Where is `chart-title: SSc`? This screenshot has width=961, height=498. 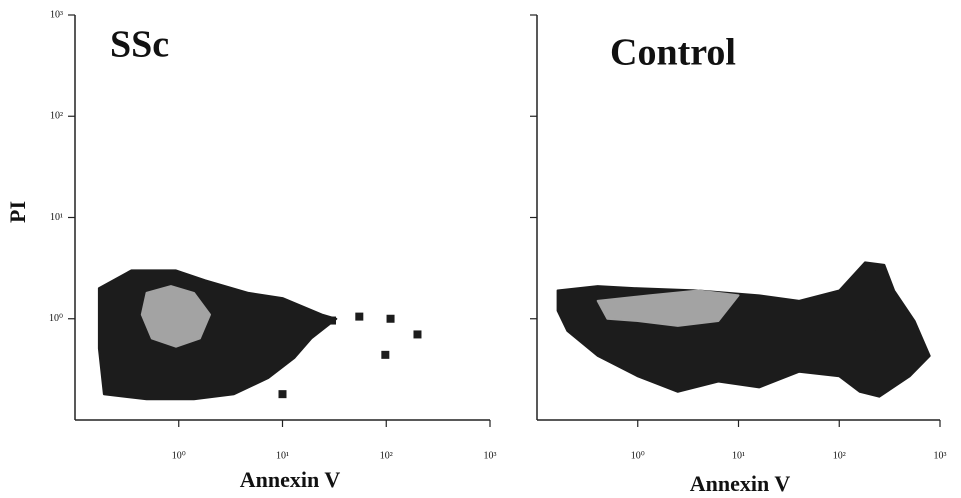 chart-title: SSc is located at coordinates (139, 45).